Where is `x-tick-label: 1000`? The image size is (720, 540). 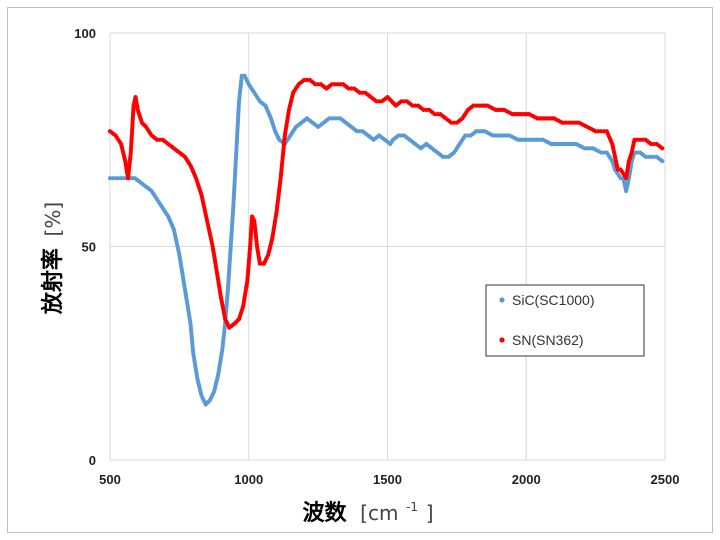 x-tick-label: 1000 is located at coordinates (248, 479).